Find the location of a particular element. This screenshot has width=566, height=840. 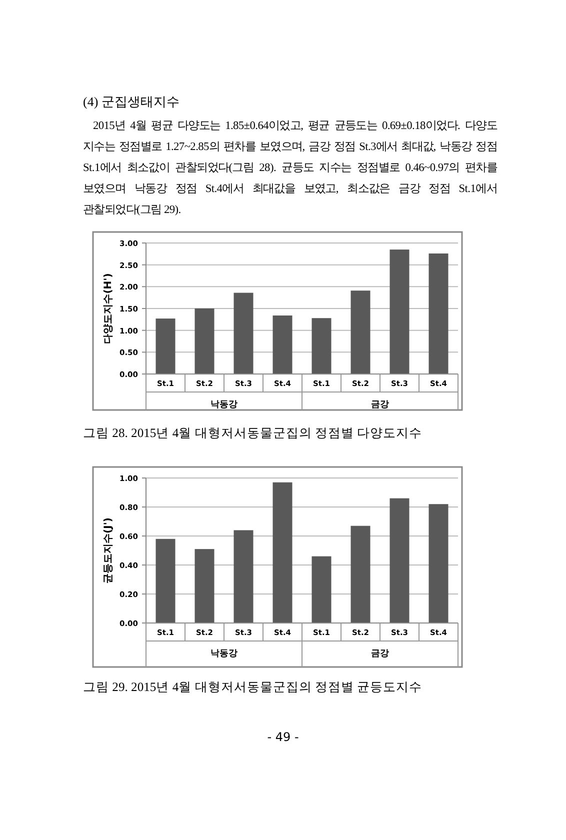

text: - 49 - is located at coordinates (283, 737).